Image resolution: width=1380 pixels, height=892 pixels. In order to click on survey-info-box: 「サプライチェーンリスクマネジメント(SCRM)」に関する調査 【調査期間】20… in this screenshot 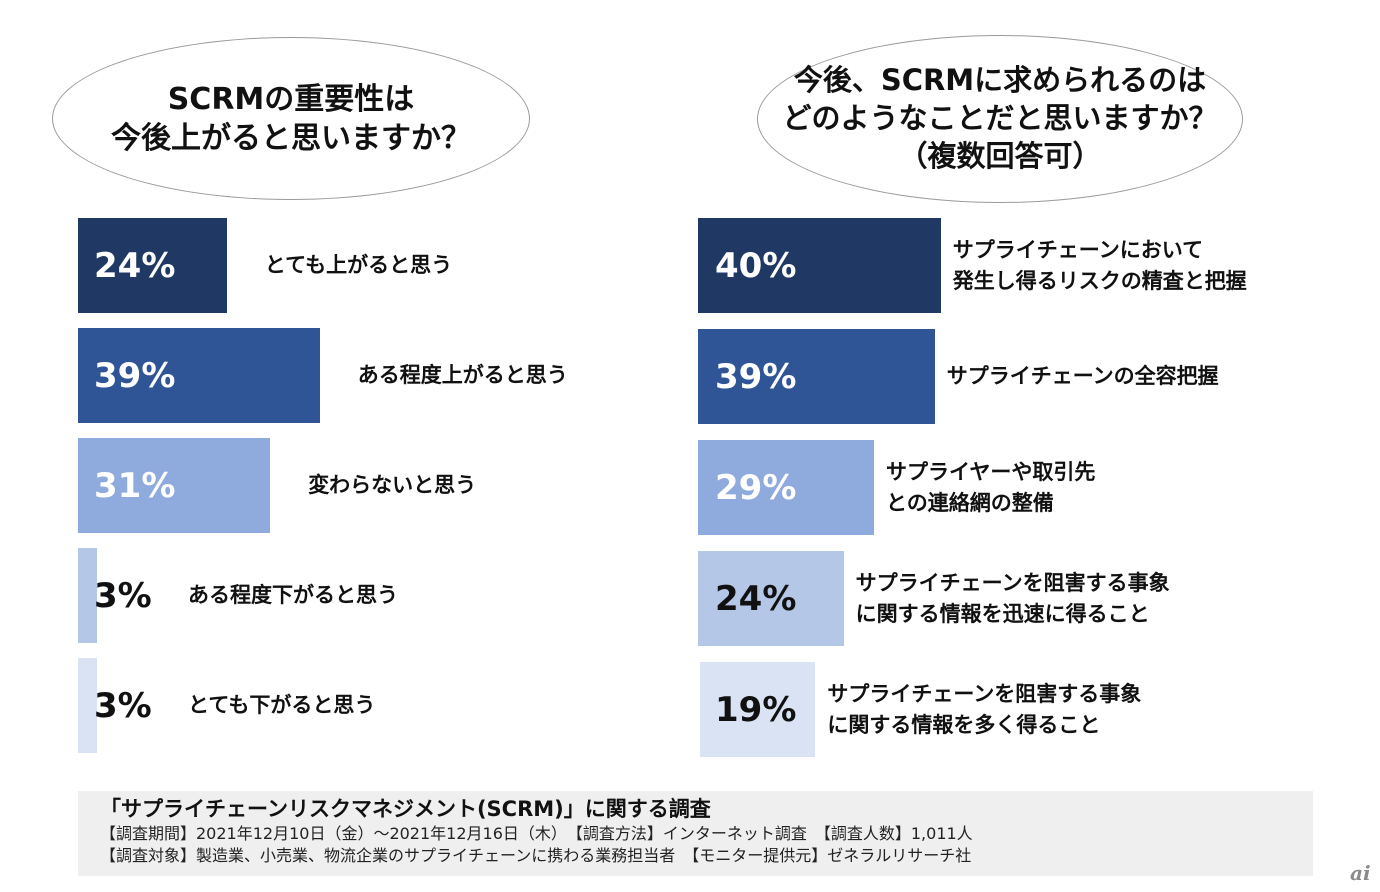, I will do `click(695, 833)`.